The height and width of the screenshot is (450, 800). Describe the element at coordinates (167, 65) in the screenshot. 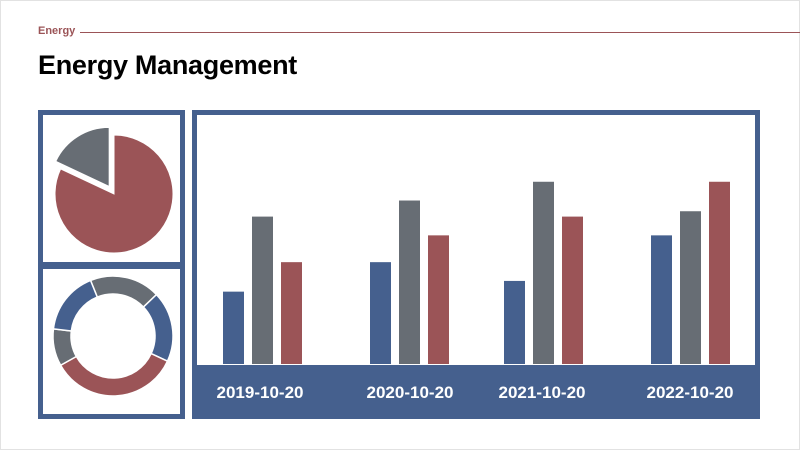

I see `page-title: Energy Management` at that location.